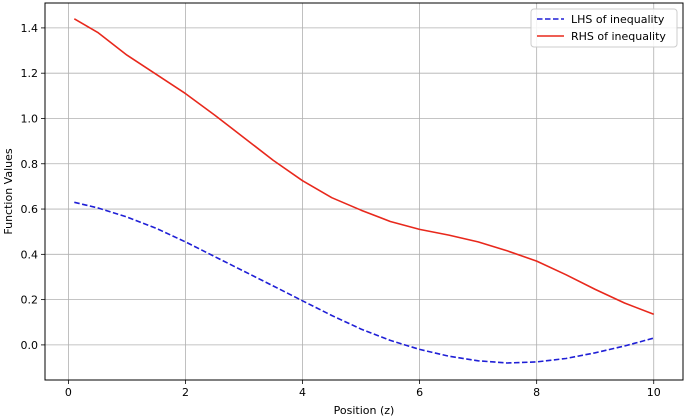 The height and width of the screenshot is (419, 685). Describe the element at coordinates (30, 345) in the screenshot. I see `y-tick-label: 0.0` at that location.